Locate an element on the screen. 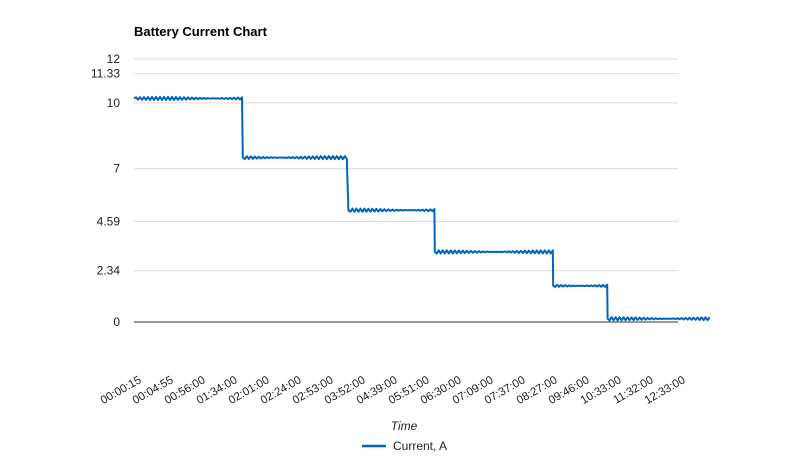 The width and height of the screenshot is (800, 464). y-tick-label: 2.34 is located at coordinates (109, 271).